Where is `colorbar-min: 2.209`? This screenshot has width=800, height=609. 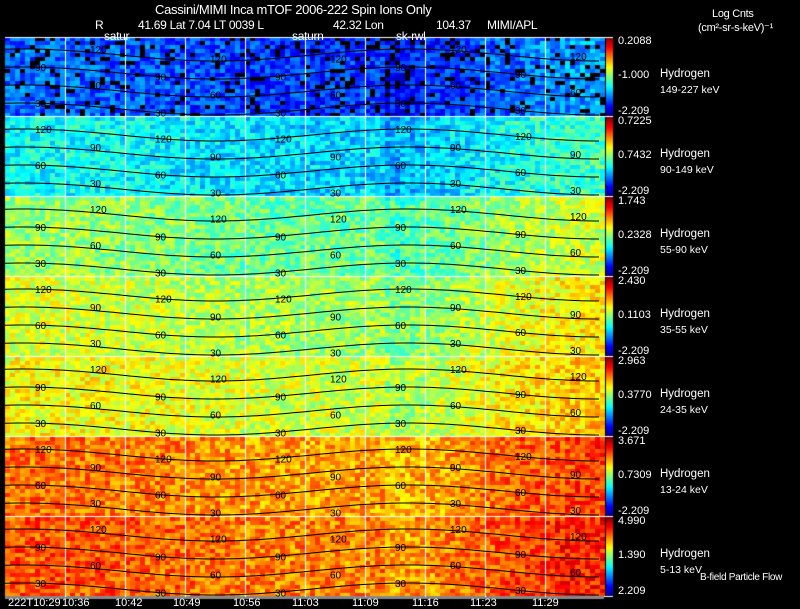
colorbar-min: 2.209 is located at coordinates (632, 591).